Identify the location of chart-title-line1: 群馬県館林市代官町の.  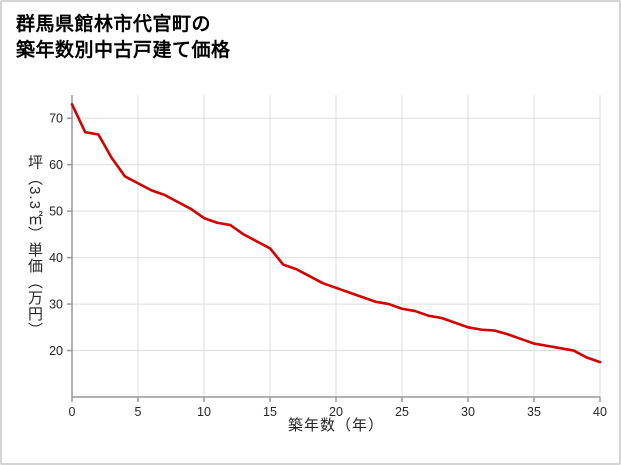
(114, 24).